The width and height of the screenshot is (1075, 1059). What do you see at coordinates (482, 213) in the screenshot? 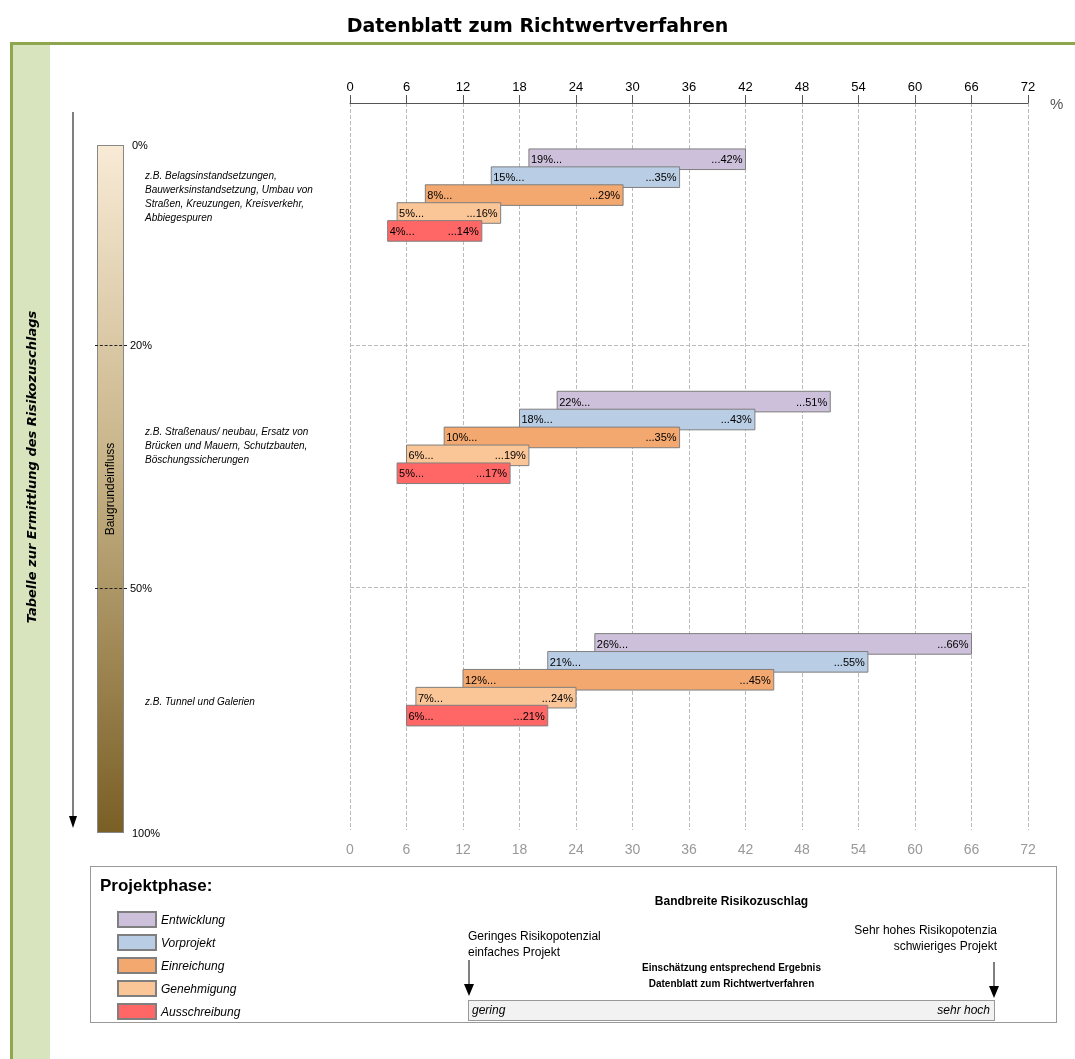
I see `text: ...16%` at bounding box center [482, 213].